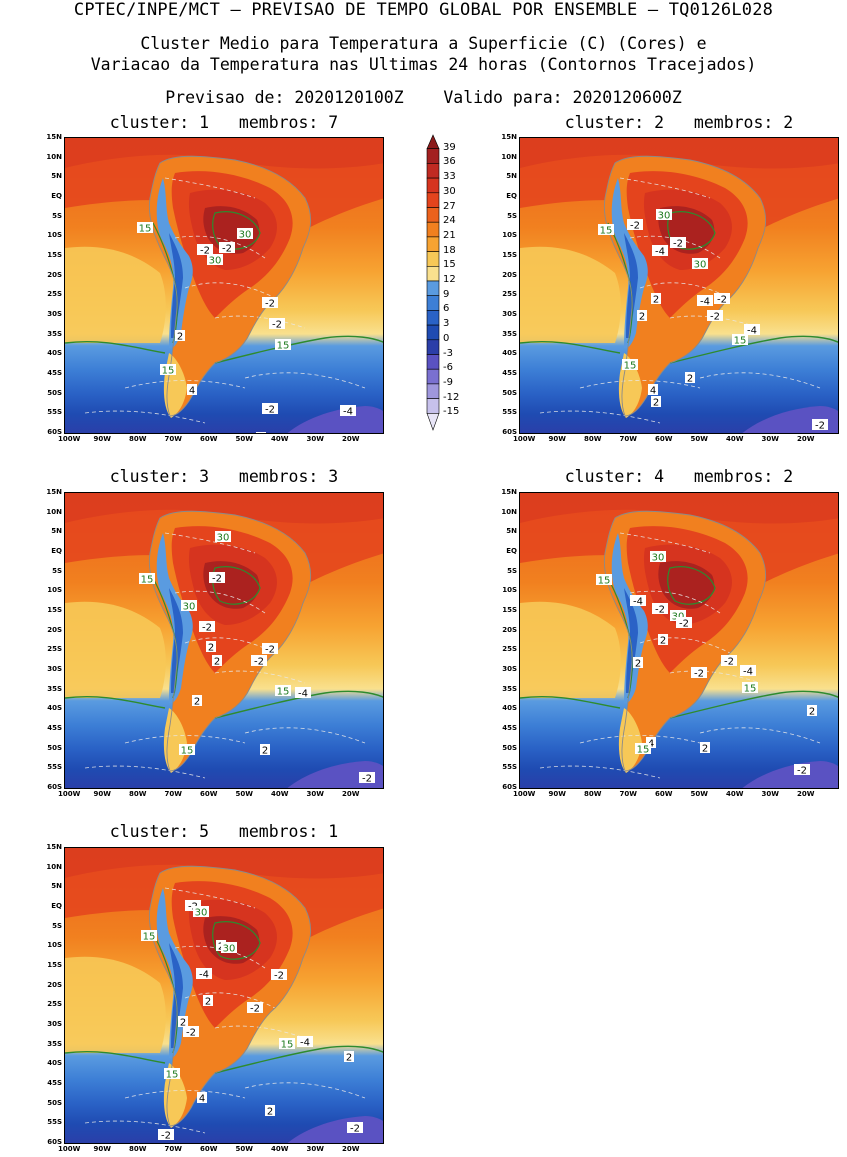  Describe the element at coordinates (449, 279) in the screenshot. I see `colorbar-label: 12` at that location.